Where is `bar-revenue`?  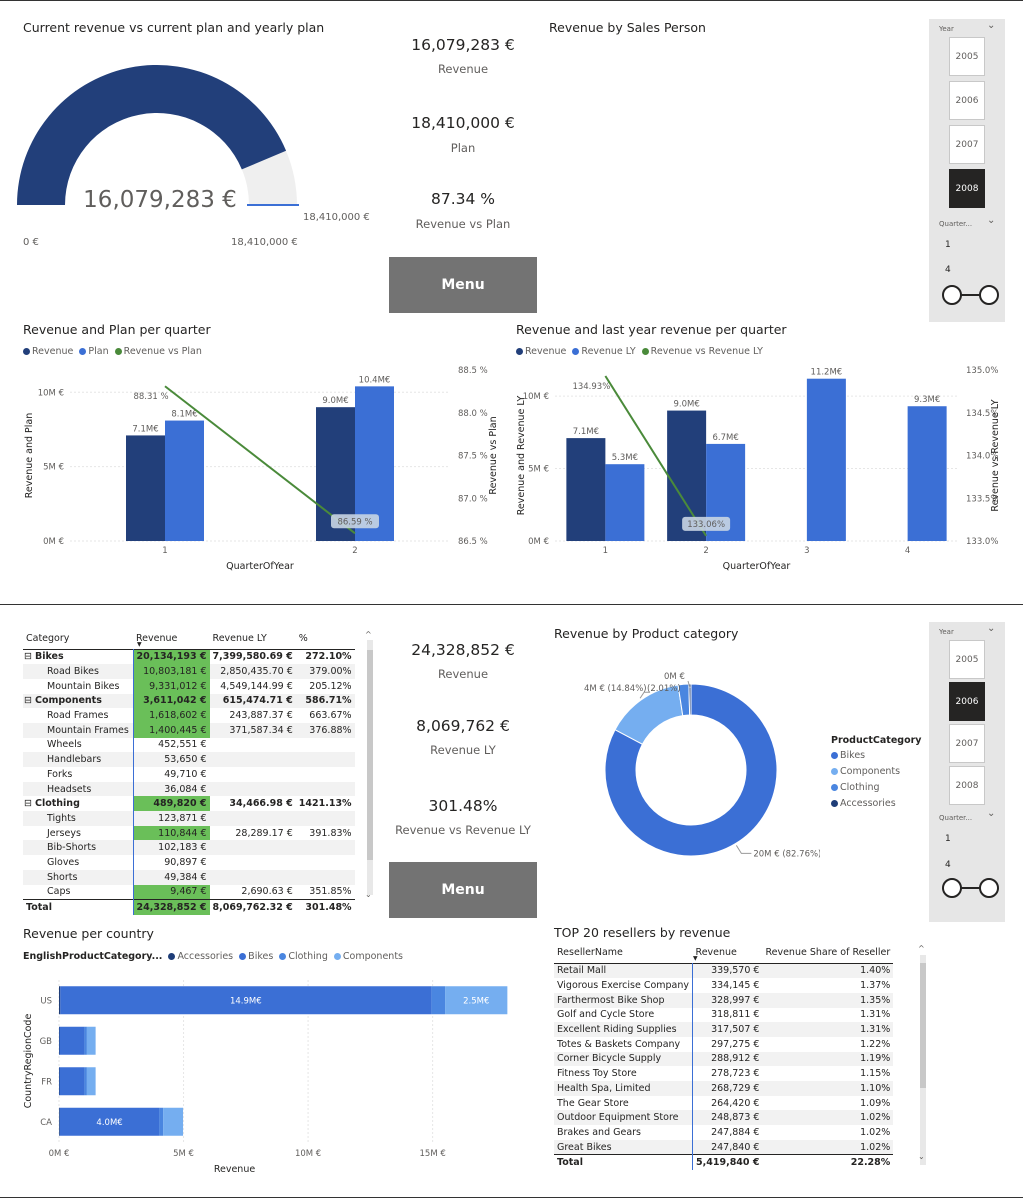
bar-revenue is located at coordinates (586, 489).